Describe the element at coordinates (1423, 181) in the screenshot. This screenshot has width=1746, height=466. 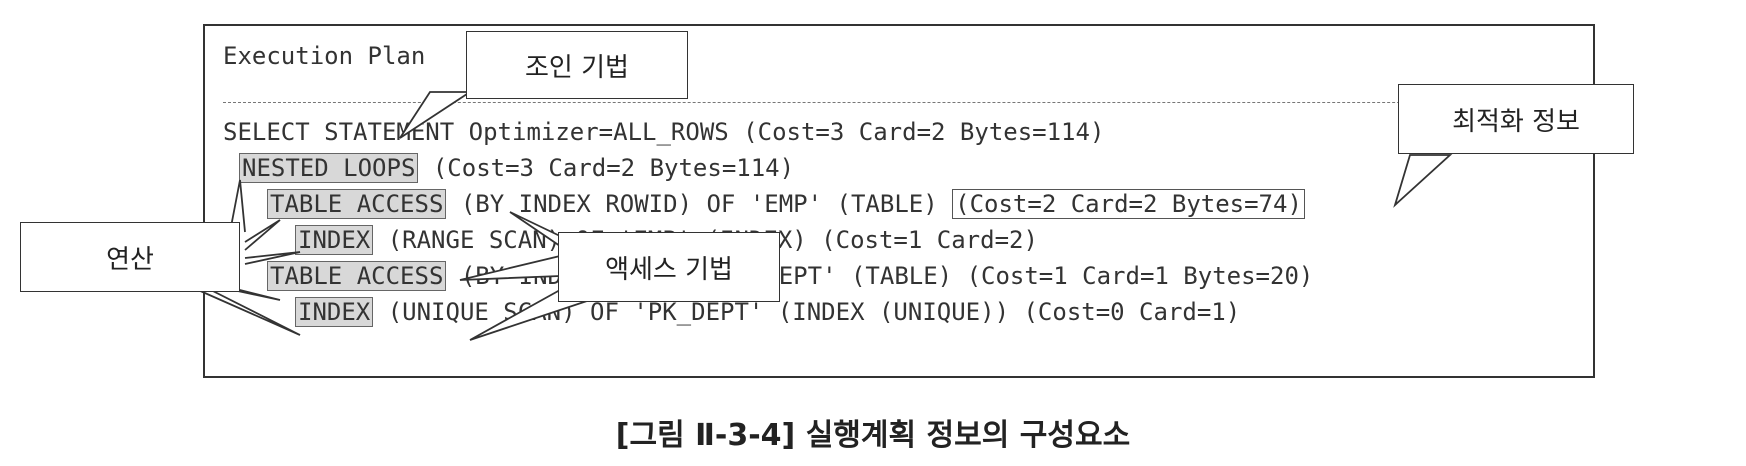
I see `optimizer-leader` at that location.